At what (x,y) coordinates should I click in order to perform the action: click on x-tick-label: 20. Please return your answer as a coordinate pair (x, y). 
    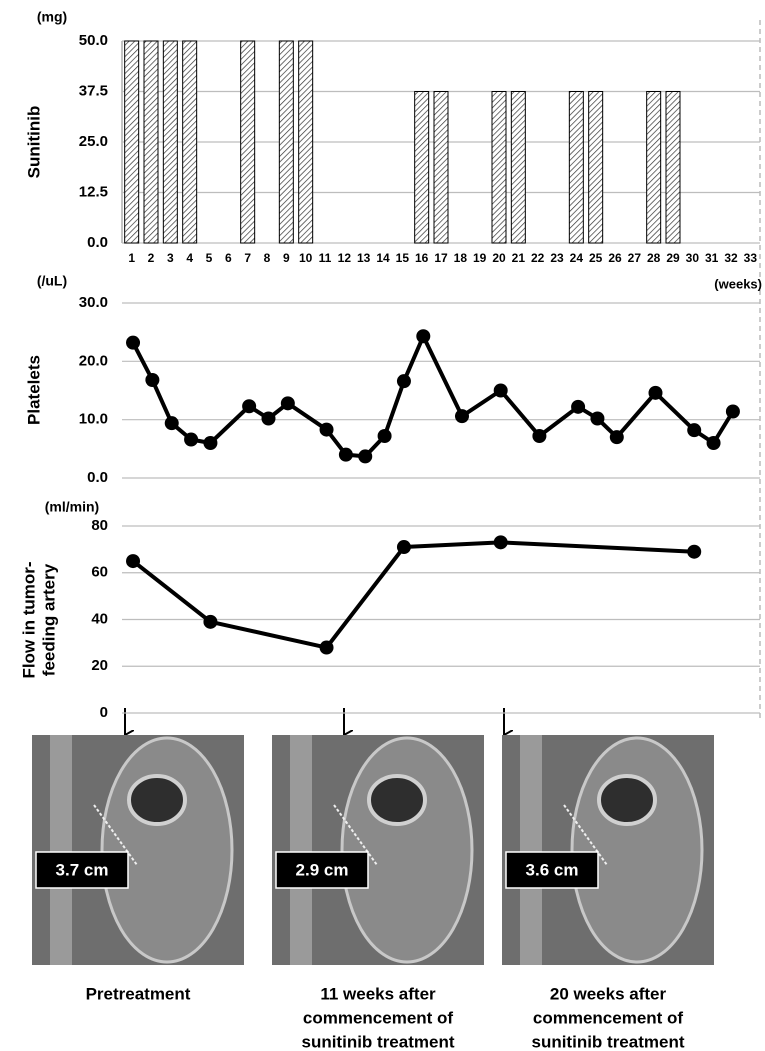
    Looking at the image, I should click on (499, 258).